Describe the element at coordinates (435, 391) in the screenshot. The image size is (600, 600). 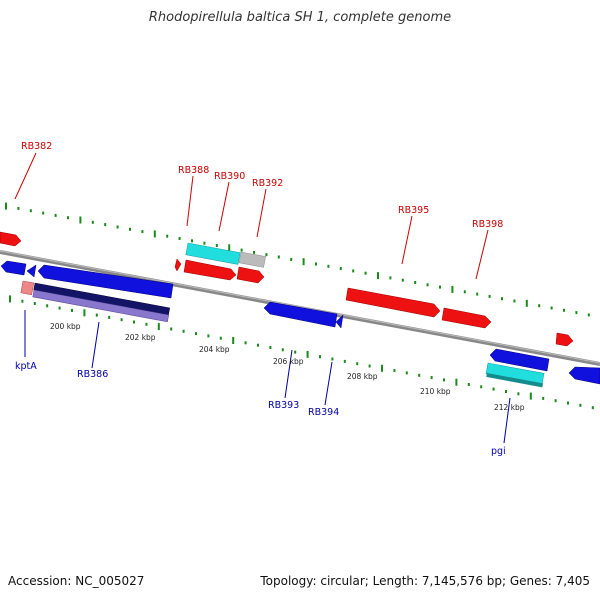
I see `scale-label: 210 kbp` at that location.